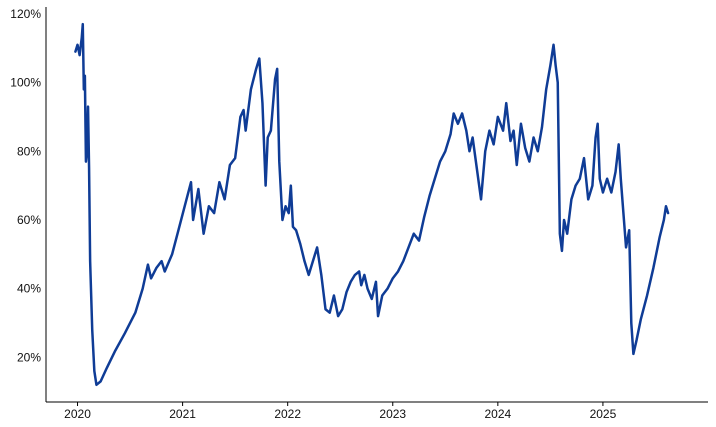 This screenshot has height=427, width=716. Describe the element at coordinates (29, 151) in the screenshot. I see `y-tick-label: 80%` at that location.